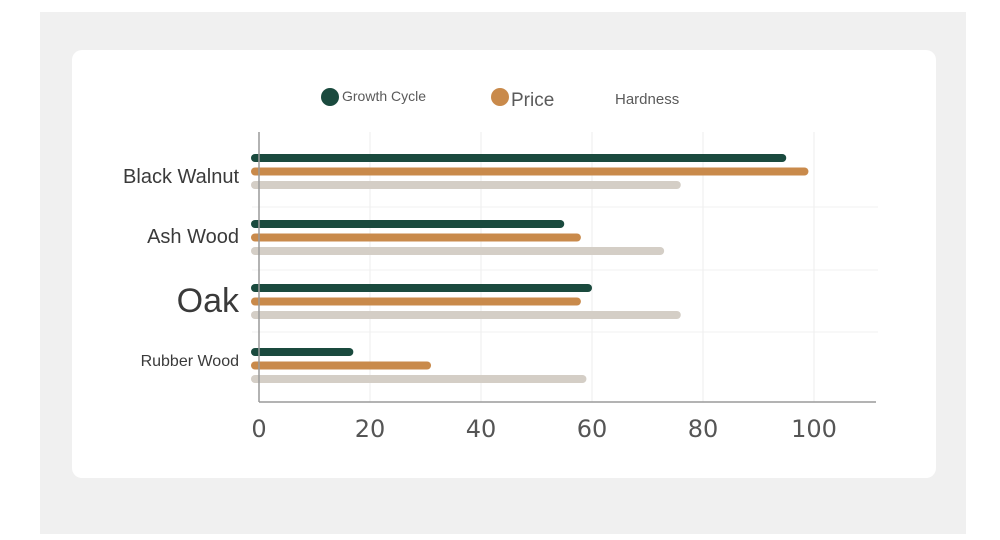 Image resolution: width=1000 pixels, height=540 pixels. I want to click on category-label: Rubber Wood, so click(190, 361).